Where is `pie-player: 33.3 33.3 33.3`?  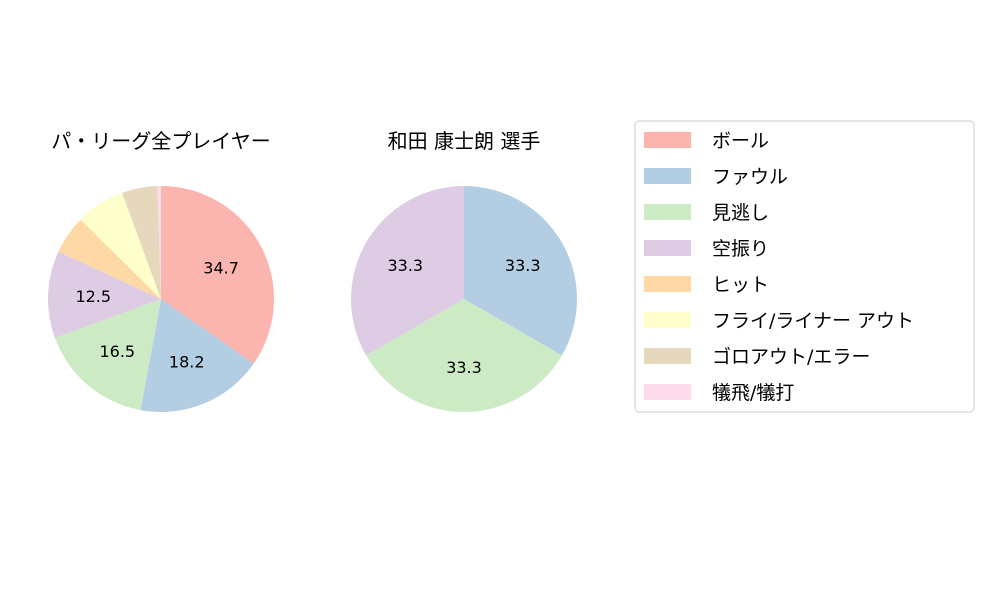
pie-player: 33.3 33.3 33.3 is located at coordinates (464, 299).